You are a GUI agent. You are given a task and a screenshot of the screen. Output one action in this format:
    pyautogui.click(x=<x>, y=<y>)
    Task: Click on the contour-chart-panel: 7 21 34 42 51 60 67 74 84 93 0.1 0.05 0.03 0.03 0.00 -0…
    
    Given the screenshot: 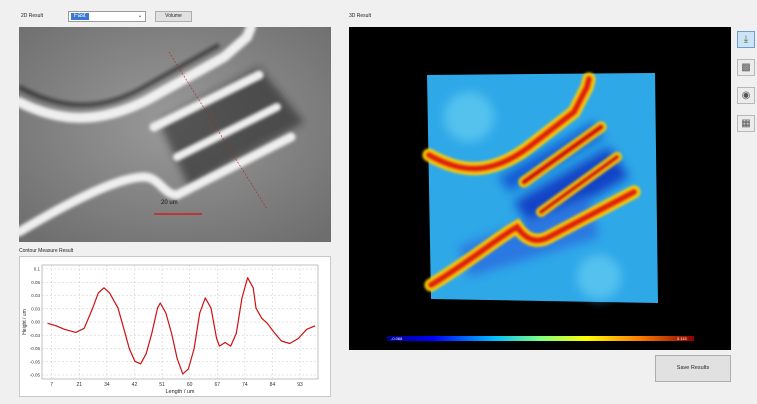 What is the action you would take?
    pyautogui.click(x=175, y=326)
    